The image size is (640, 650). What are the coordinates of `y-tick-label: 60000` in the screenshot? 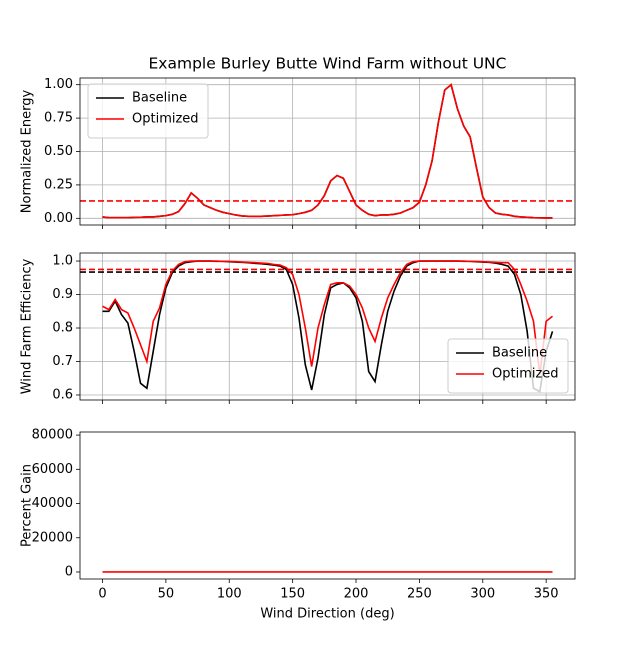 It's located at (52, 469).